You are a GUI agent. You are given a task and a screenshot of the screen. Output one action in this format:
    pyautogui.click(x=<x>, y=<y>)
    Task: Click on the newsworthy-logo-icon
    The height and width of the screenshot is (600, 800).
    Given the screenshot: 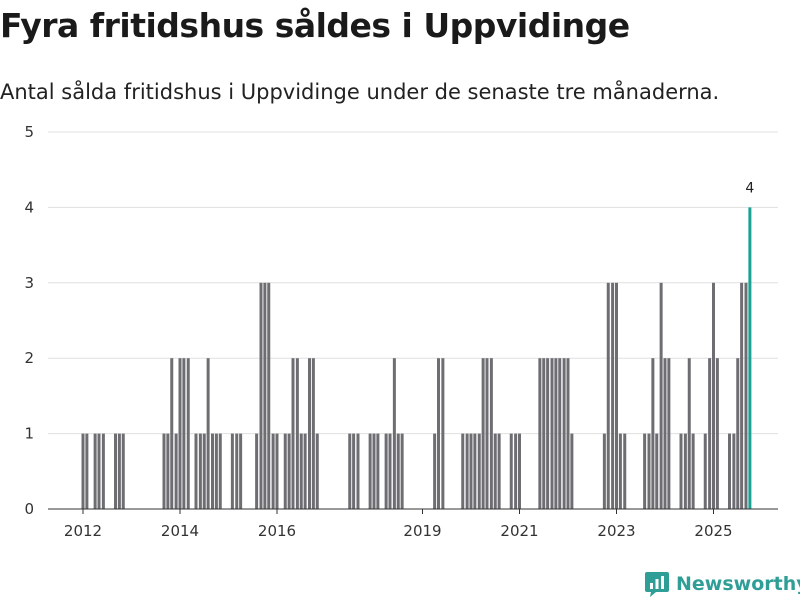 What is the action you would take?
    pyautogui.click(x=657, y=584)
    